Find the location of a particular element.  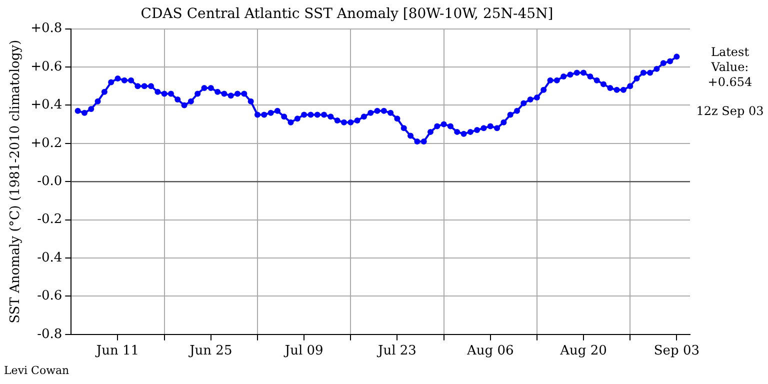

y-tick-label: +0.4 is located at coordinates (46, 105).